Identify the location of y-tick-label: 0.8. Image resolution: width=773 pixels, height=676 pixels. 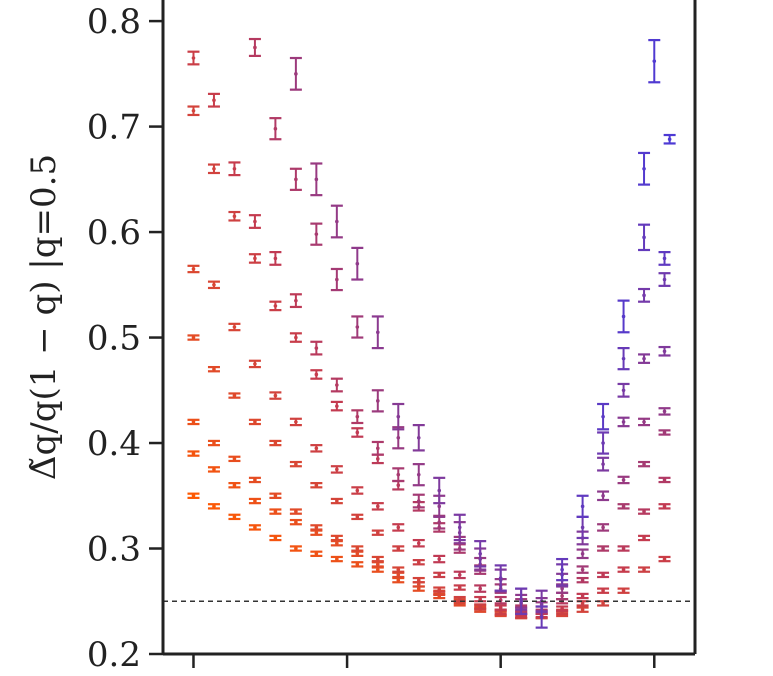
(114, 22).